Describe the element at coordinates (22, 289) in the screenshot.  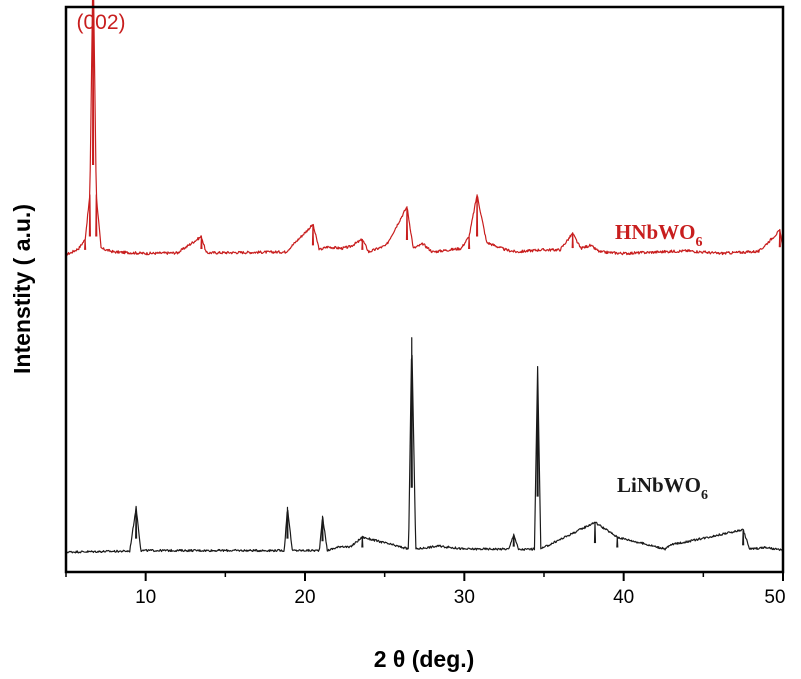
I see `y-axis-title: Intenstity ( a.u.)` at that location.